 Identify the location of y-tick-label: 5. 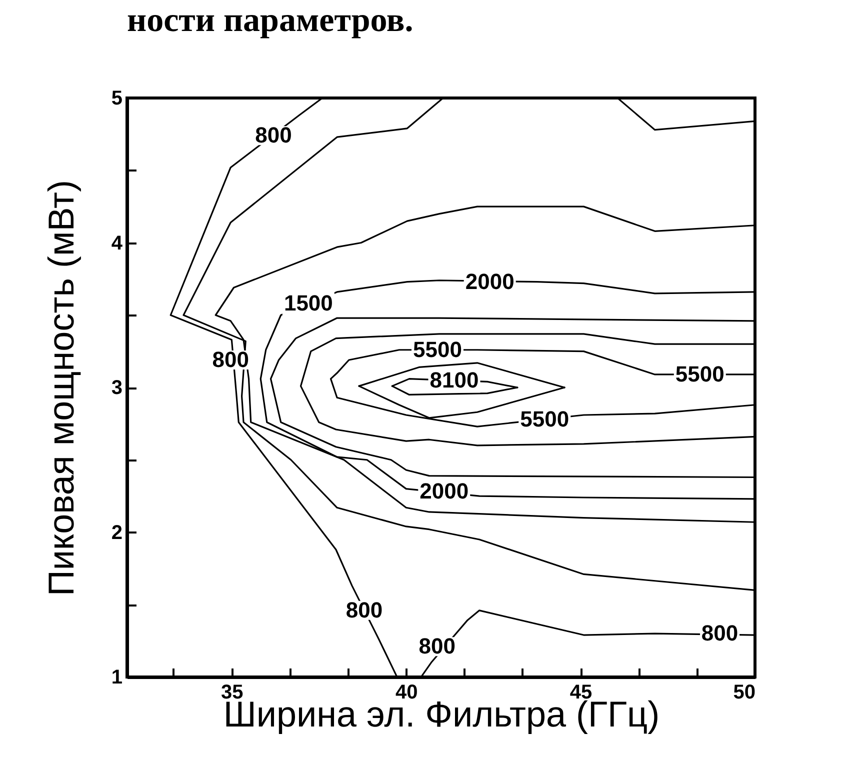
(116, 99).